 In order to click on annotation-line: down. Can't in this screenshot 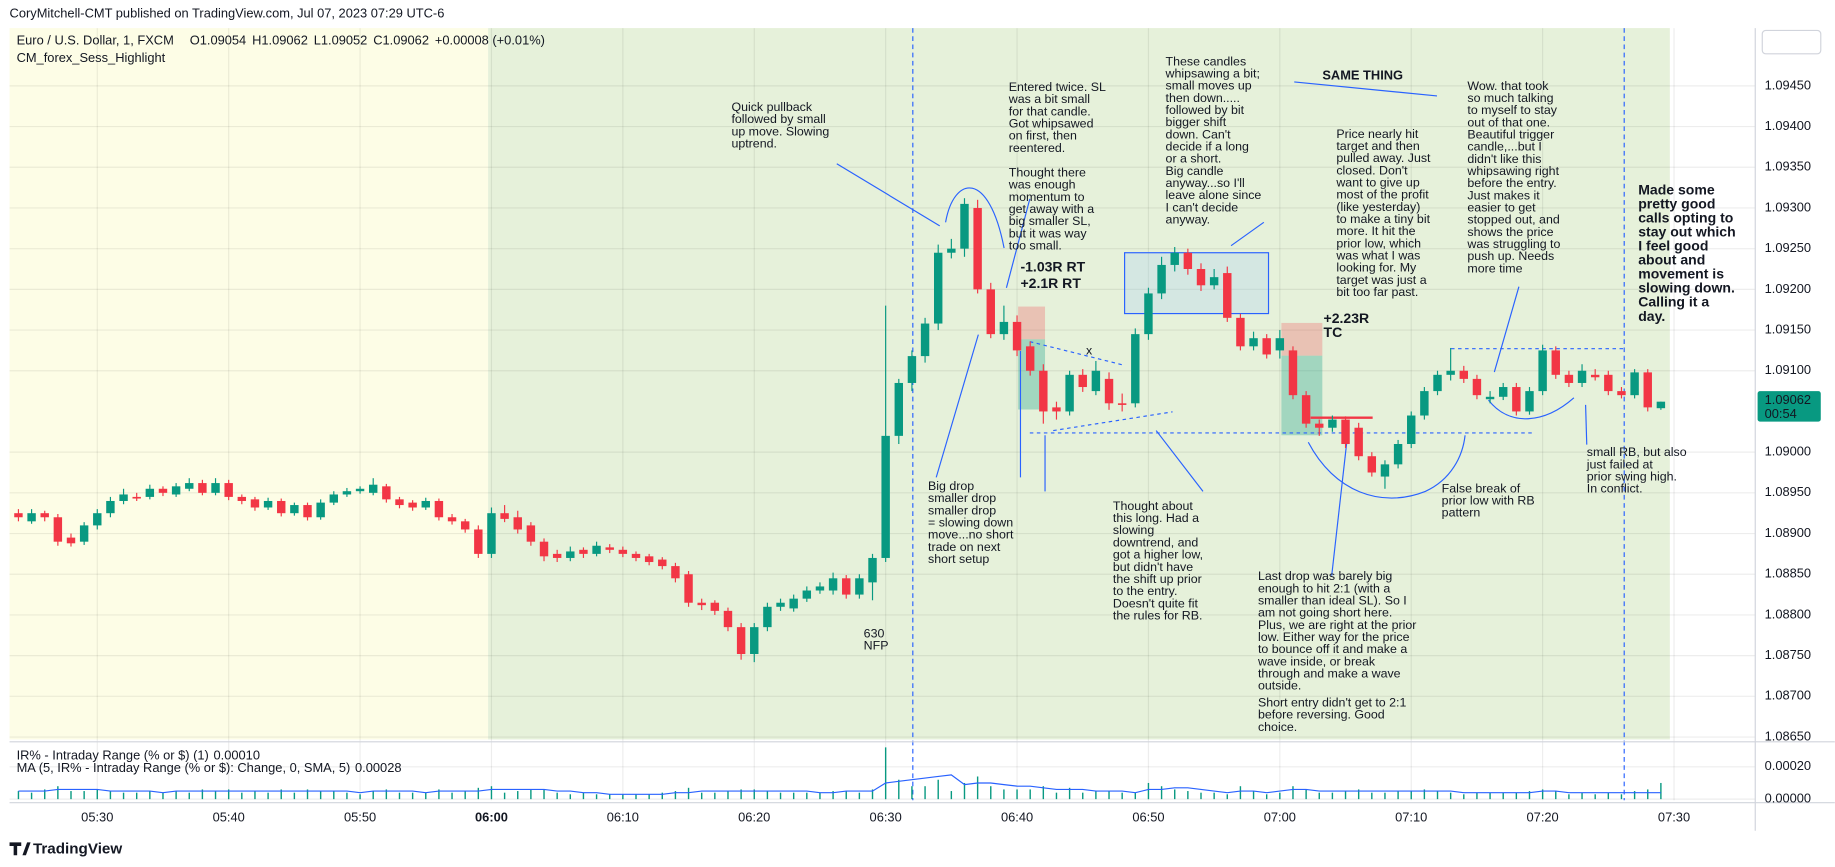, I will do `click(1199, 134)`.